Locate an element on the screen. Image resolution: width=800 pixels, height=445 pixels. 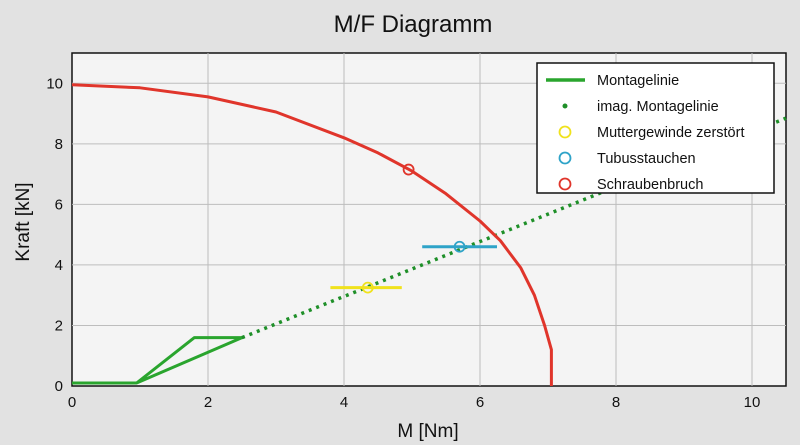
legend-swatch-imag-montagelinie is located at coordinates (565, 106).